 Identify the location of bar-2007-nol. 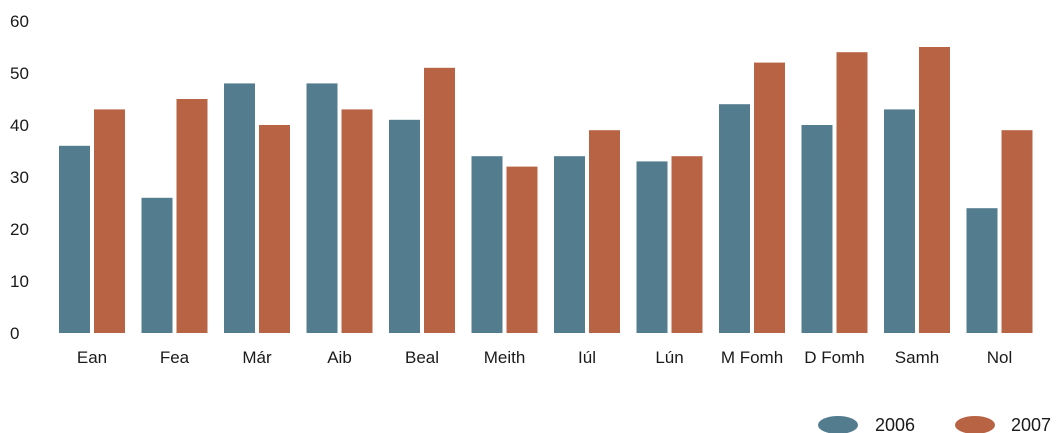
(1017, 231).